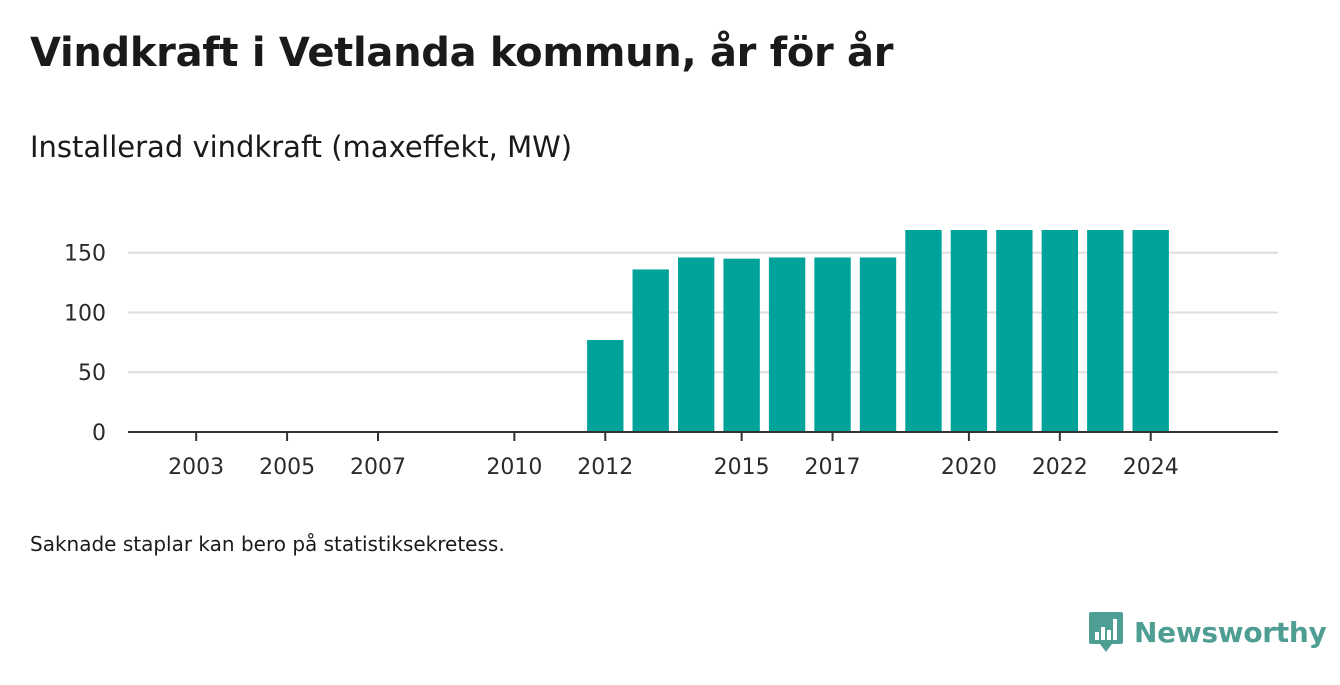 The height and width of the screenshot is (685, 1340). What do you see at coordinates (1060, 467) in the screenshot?
I see `x-tick-label: 2022` at bounding box center [1060, 467].